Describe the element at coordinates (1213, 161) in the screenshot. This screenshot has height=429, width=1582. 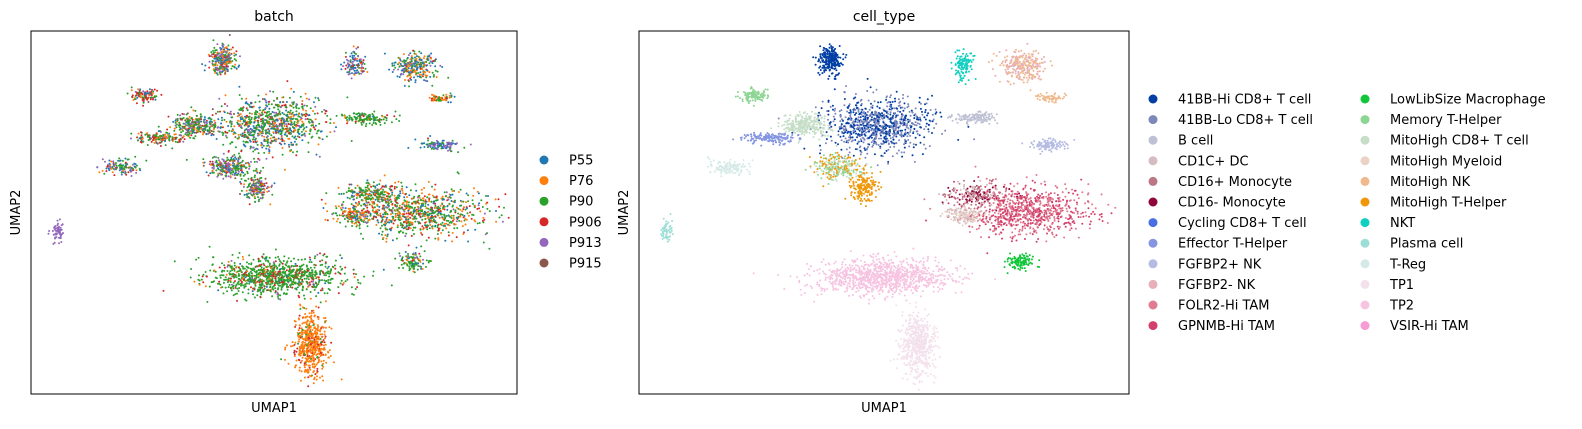
I see `legend-label: CD1C+ DC` at that location.